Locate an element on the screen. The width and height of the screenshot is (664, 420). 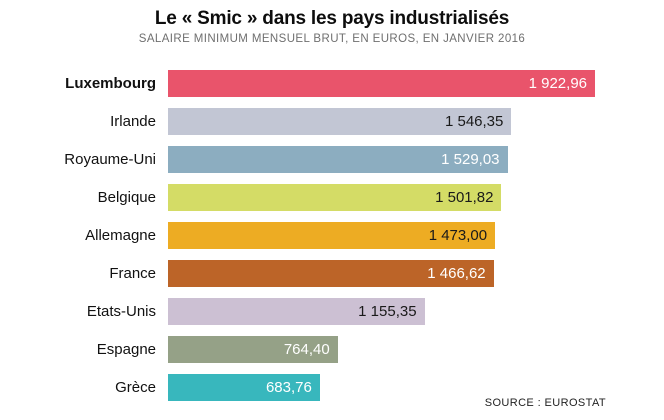
bar-track: 1 473,00 is located at coordinates (381, 235).